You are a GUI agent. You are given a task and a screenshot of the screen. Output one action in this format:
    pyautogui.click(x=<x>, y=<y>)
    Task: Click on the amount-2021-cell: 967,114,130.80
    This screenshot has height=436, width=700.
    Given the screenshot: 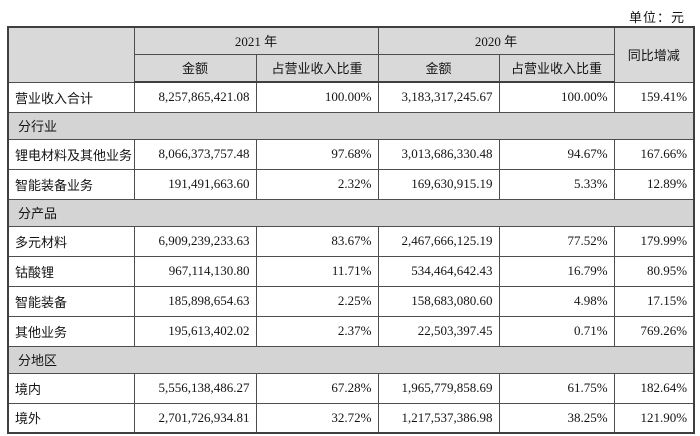 What is the action you would take?
    pyautogui.click(x=195, y=271)
    